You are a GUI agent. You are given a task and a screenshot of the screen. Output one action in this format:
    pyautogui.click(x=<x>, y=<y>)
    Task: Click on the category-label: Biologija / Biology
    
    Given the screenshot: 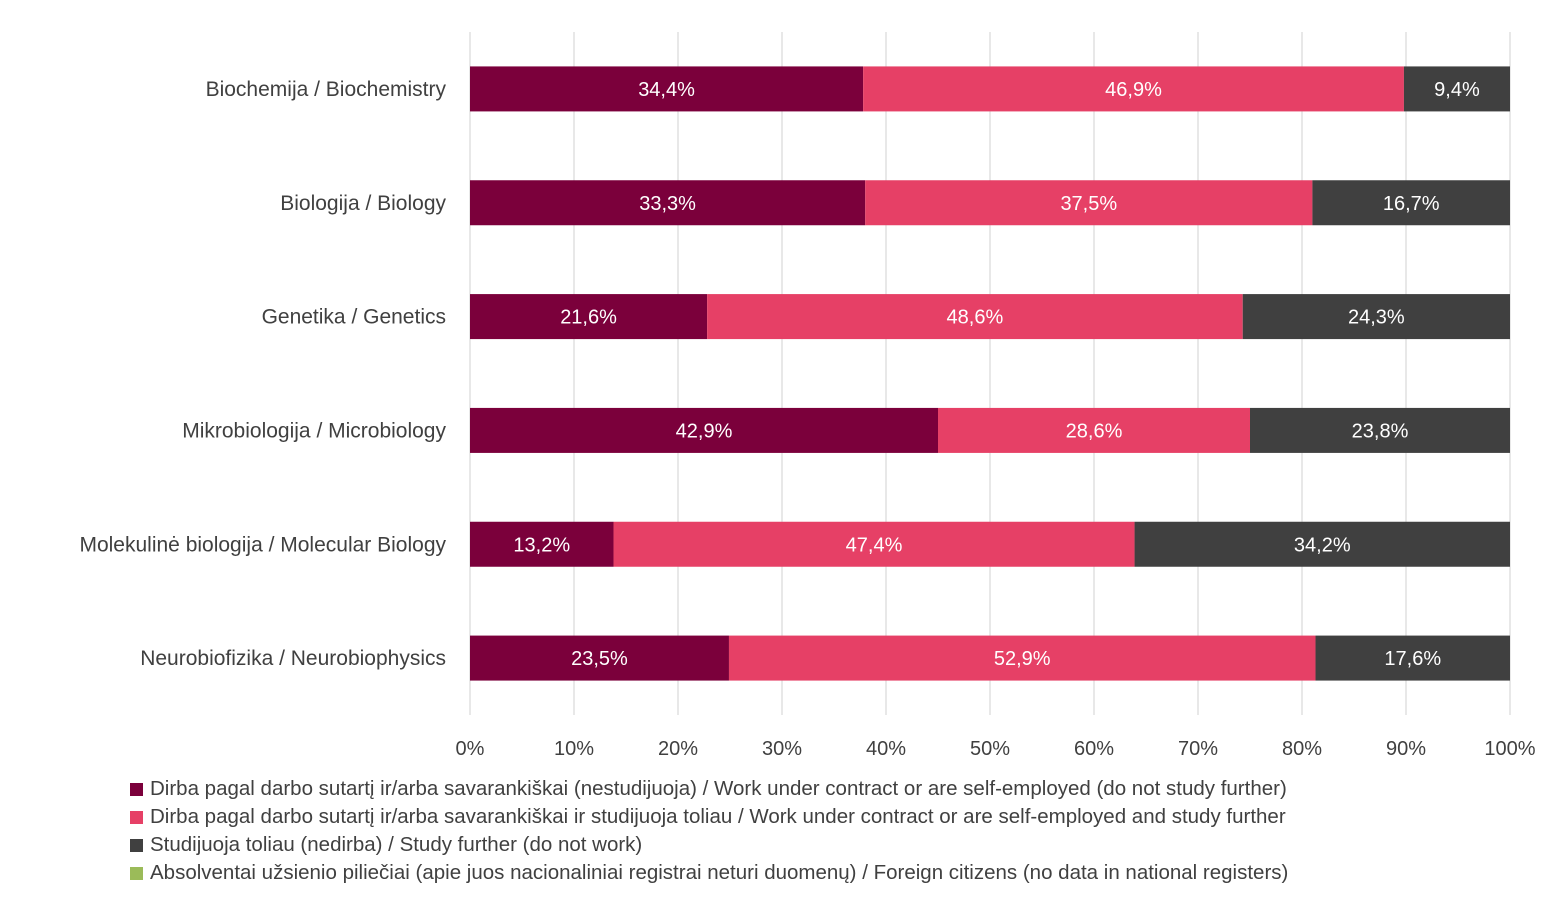 What is the action you would take?
    pyautogui.click(x=363, y=203)
    